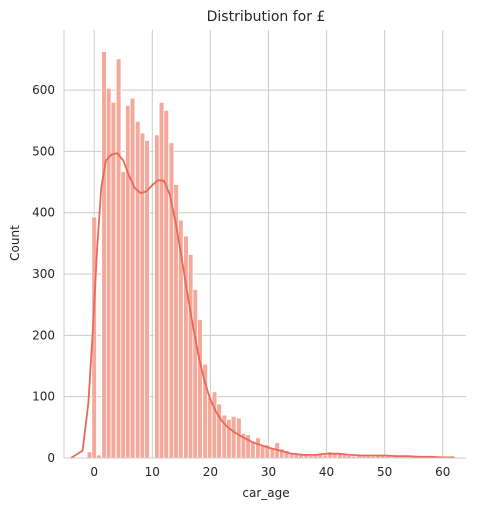 The height and width of the screenshot is (510, 490). I want to click on x-tick-label: 10, so click(152, 472).